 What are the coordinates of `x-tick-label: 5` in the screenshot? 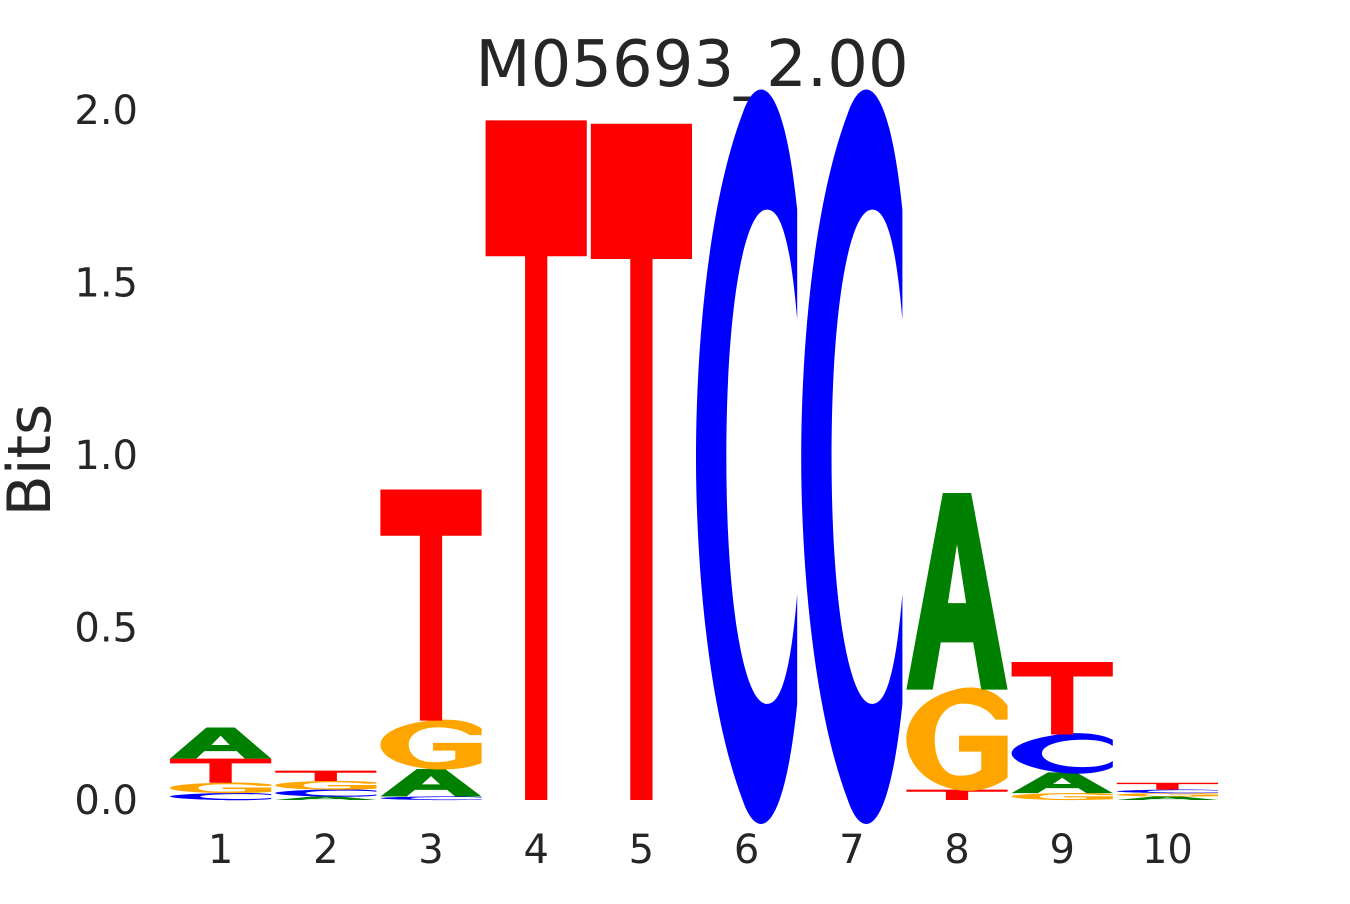 It's located at (641, 850).